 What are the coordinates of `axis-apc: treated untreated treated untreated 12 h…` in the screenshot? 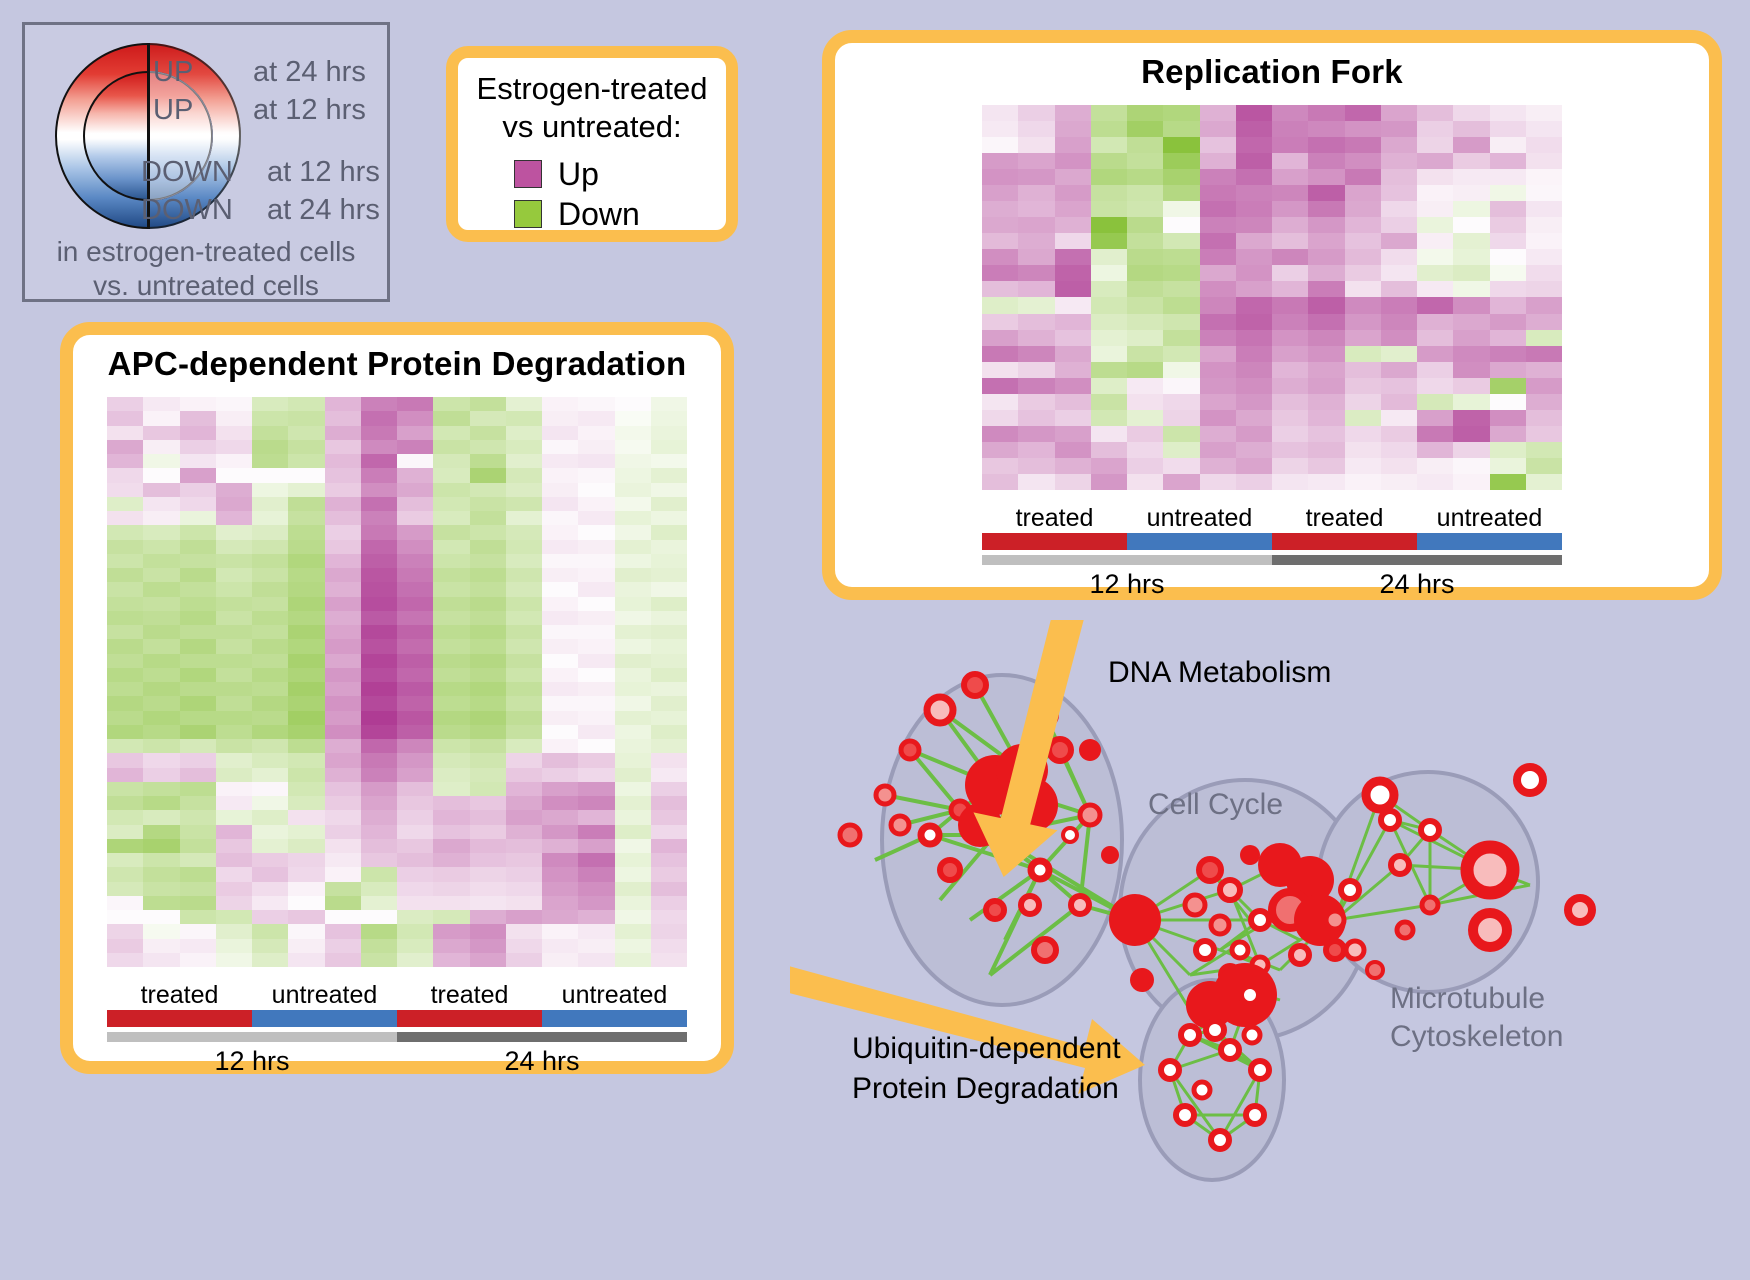 It's located at (397, 1029).